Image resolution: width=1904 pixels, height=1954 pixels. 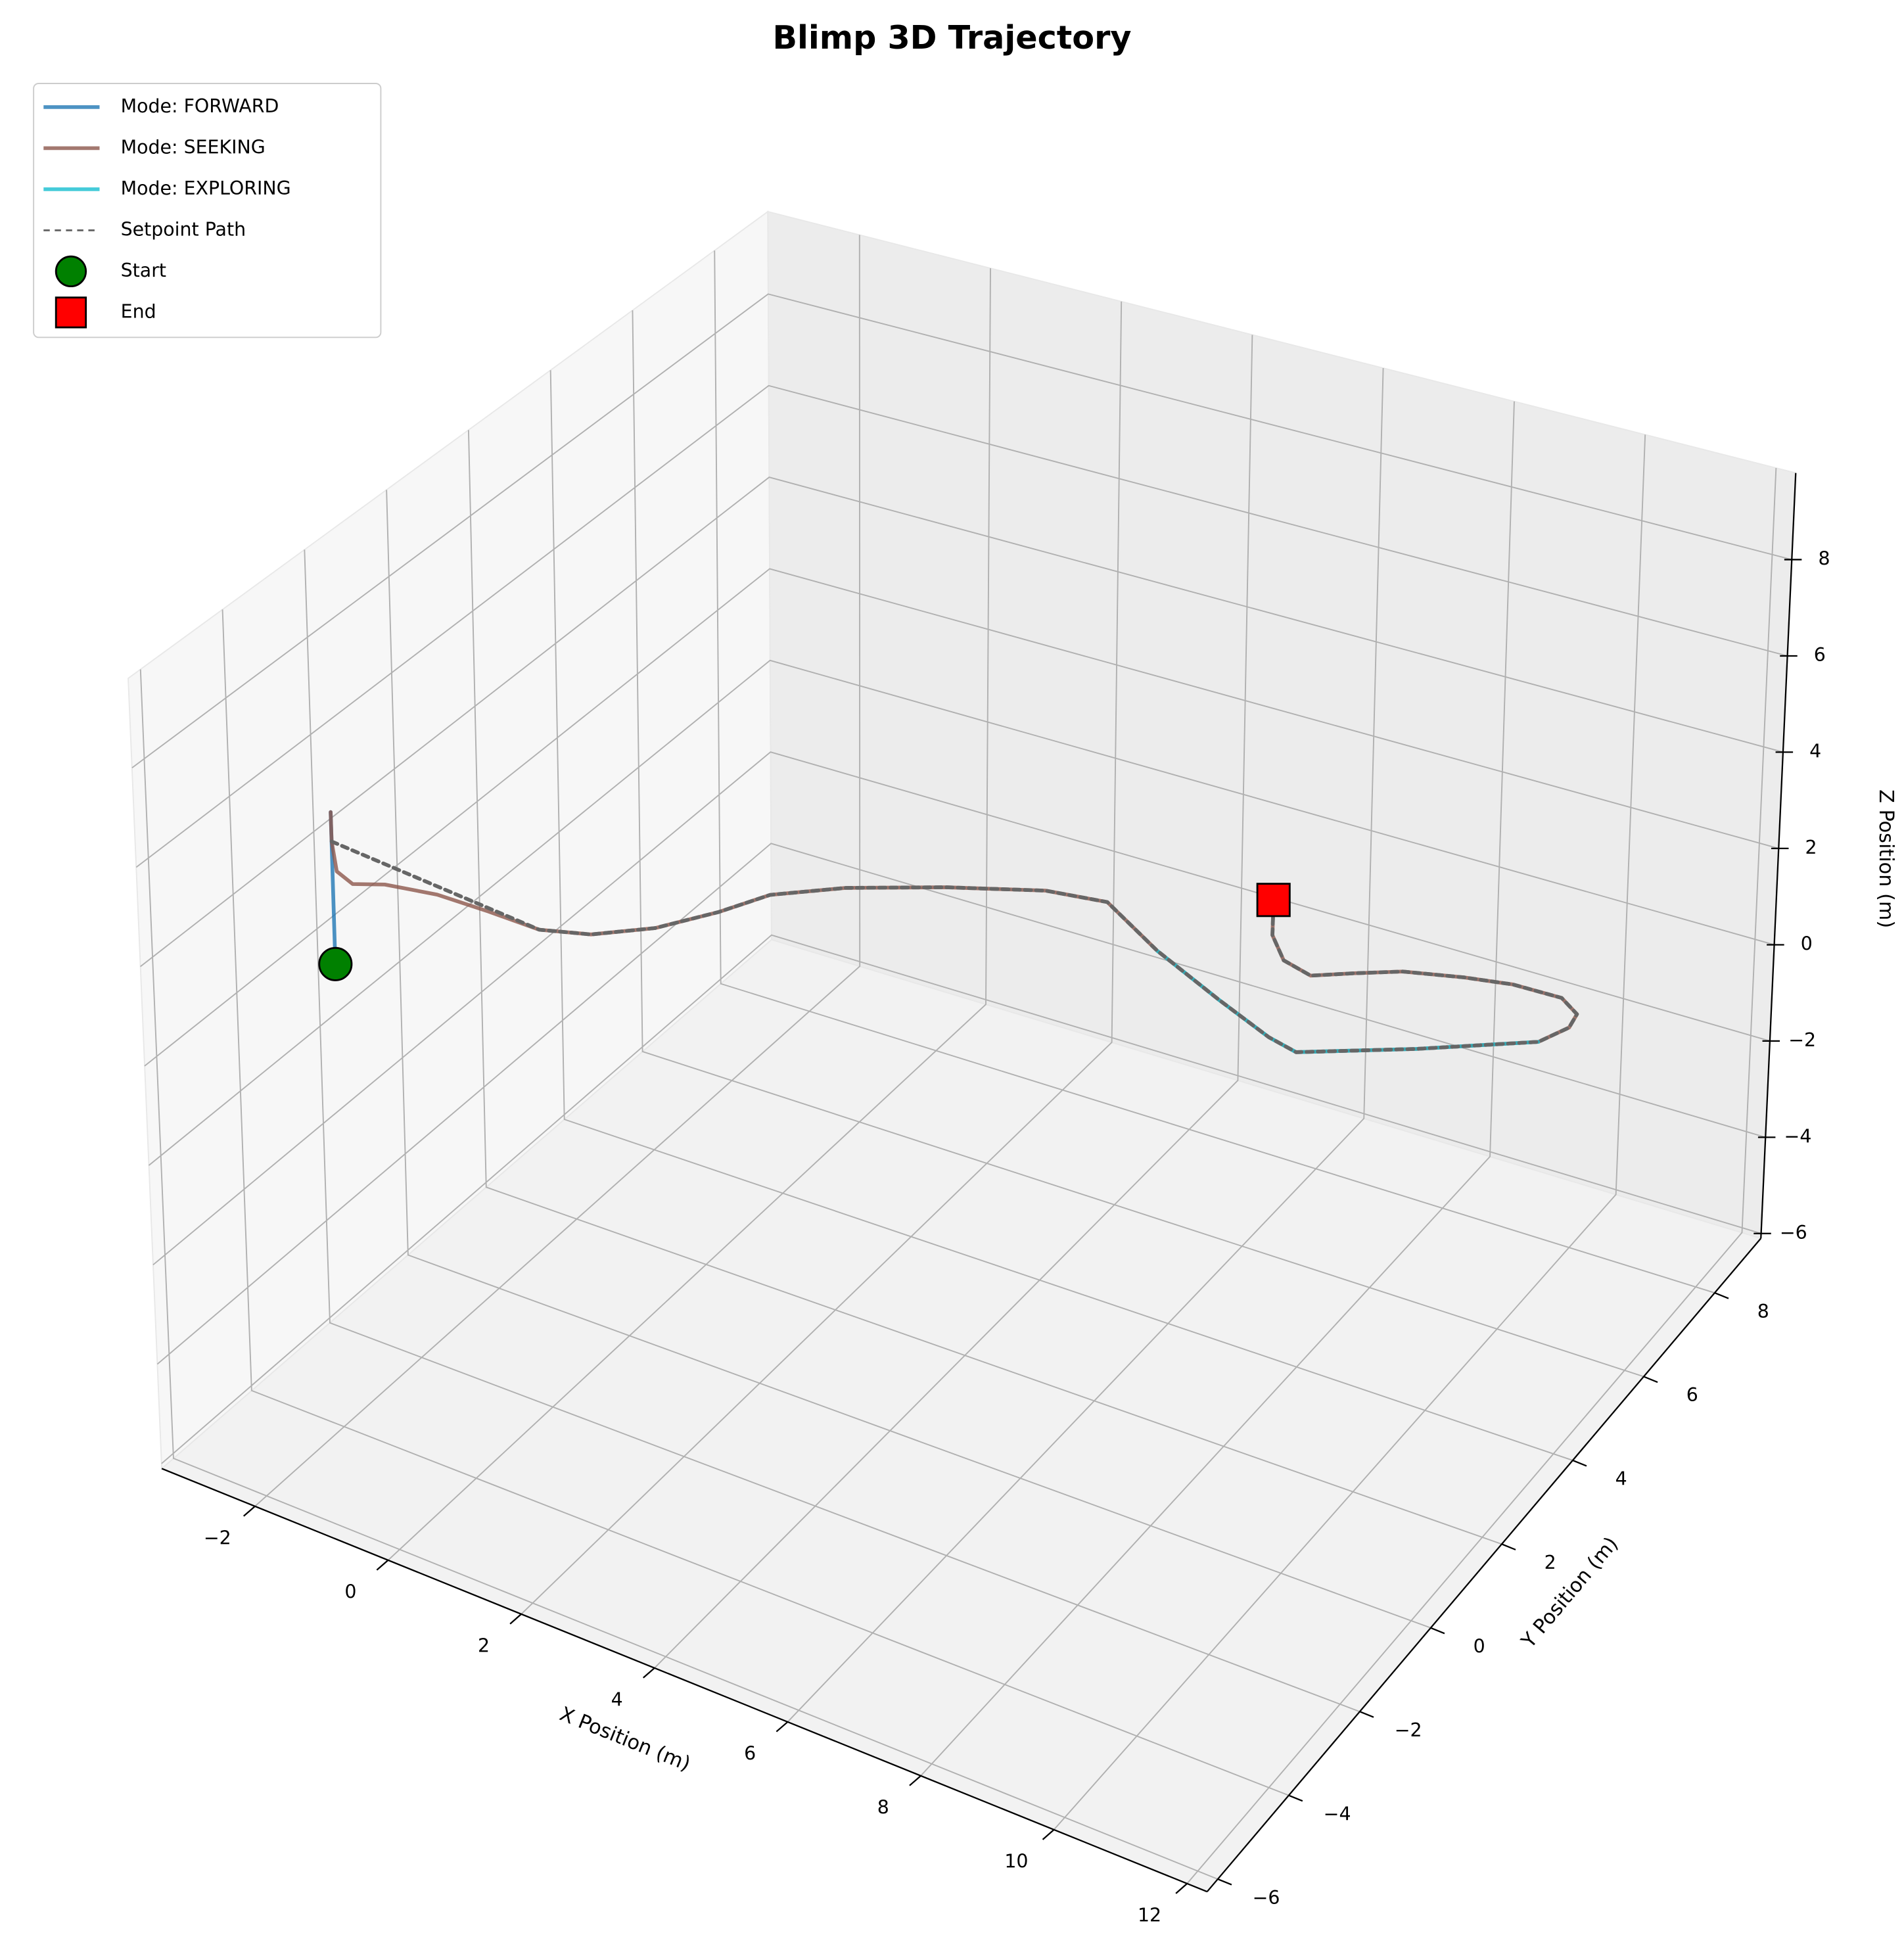 What do you see at coordinates (1815, 751) in the screenshot?
I see `z-tick-label: 4` at bounding box center [1815, 751].